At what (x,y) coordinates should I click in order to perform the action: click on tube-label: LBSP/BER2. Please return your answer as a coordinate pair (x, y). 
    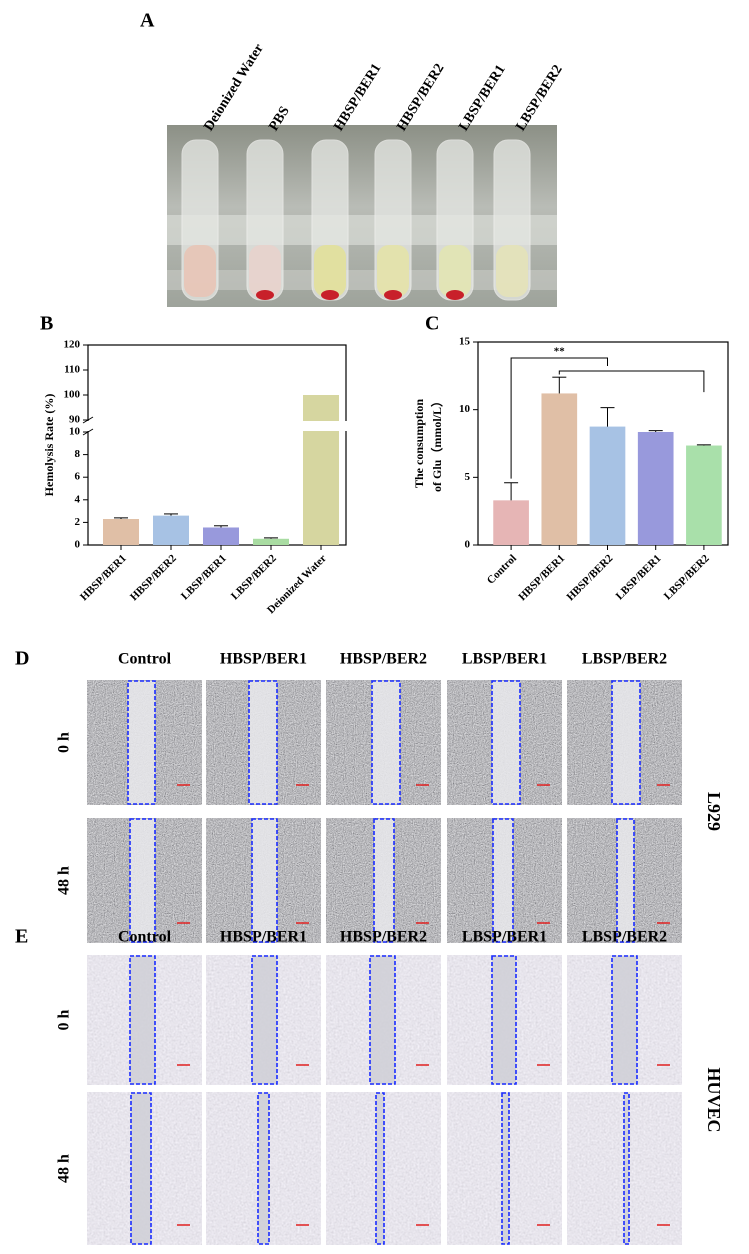
    Looking at the image, I should click on (539, 98).